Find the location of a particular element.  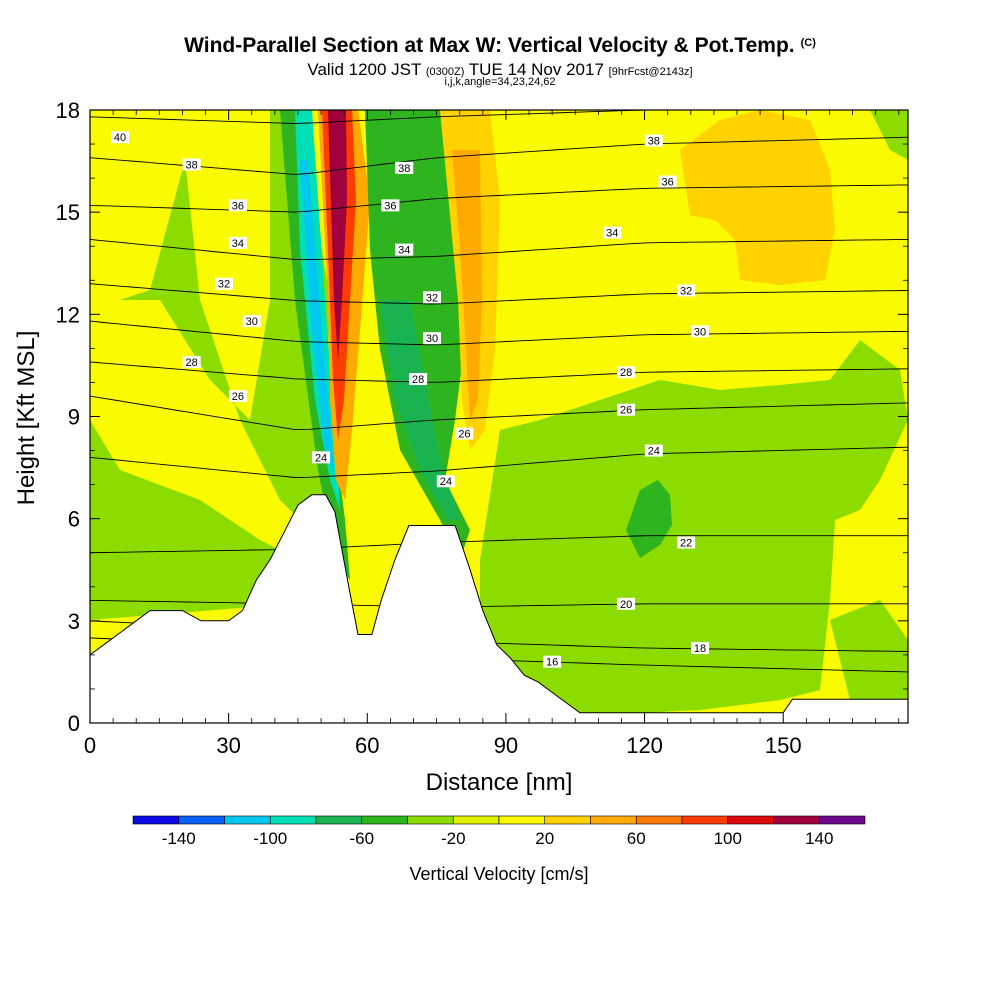

colorbar-tick-label: -20 is located at coordinates (453, 838).